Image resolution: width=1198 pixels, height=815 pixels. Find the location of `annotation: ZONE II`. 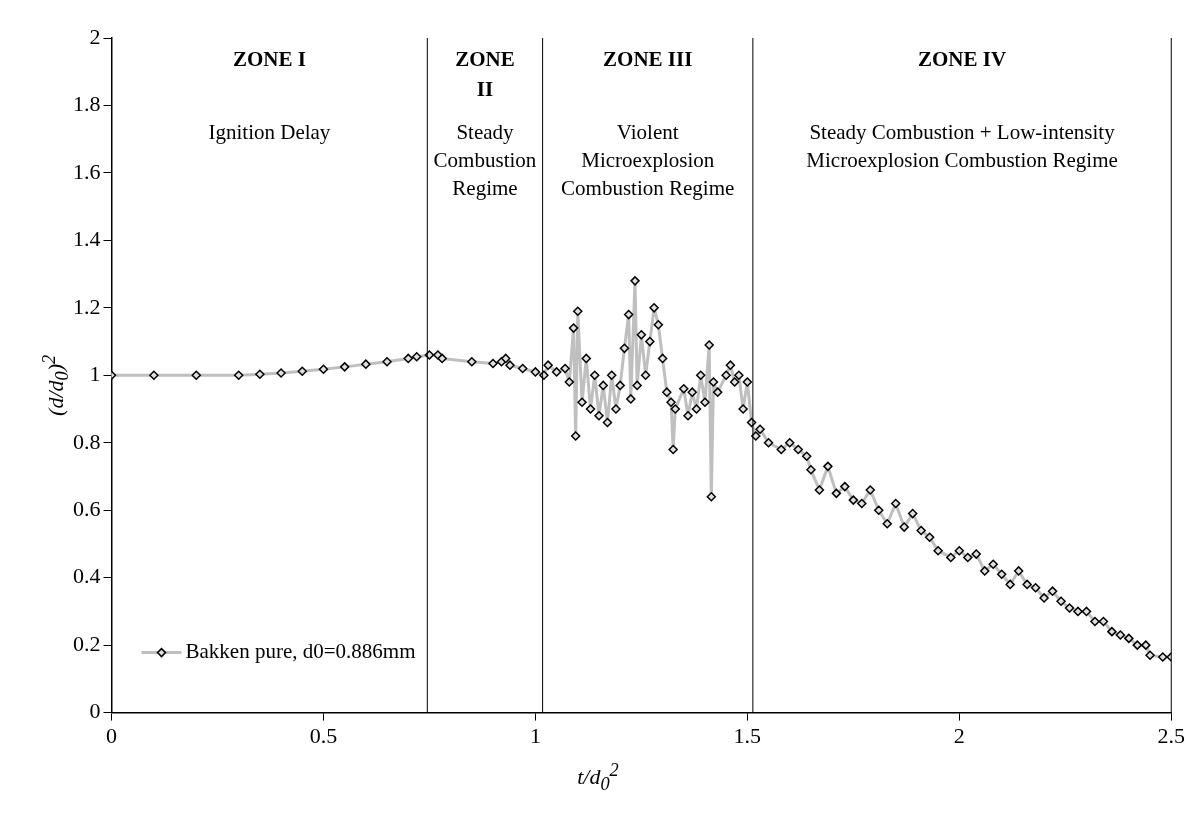

annotation: ZONE II is located at coordinates (485, 73).